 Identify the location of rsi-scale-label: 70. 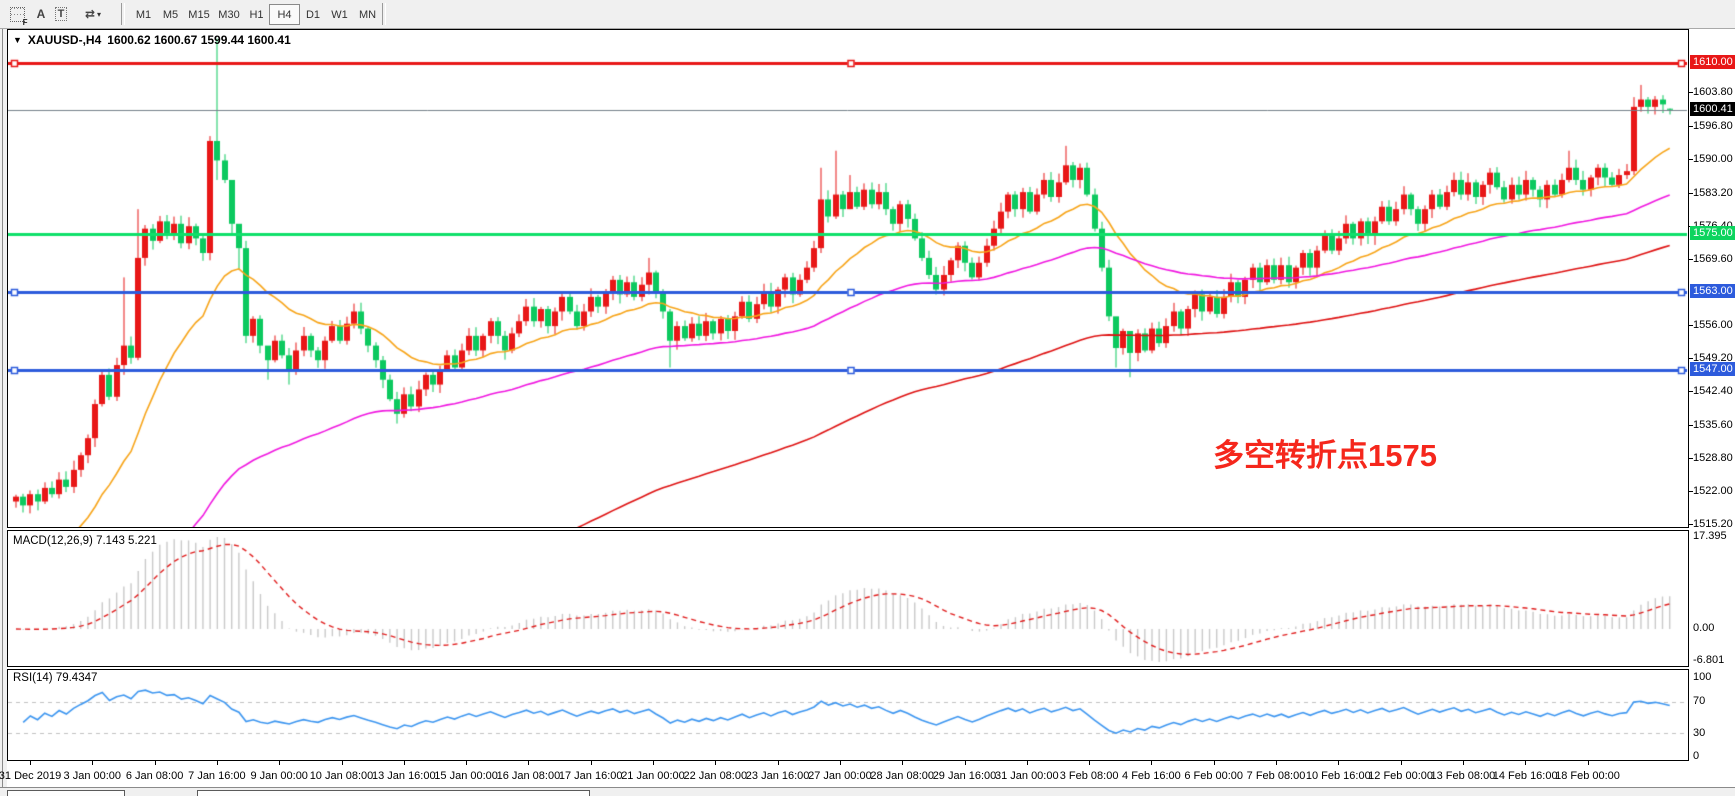
(1699, 701).